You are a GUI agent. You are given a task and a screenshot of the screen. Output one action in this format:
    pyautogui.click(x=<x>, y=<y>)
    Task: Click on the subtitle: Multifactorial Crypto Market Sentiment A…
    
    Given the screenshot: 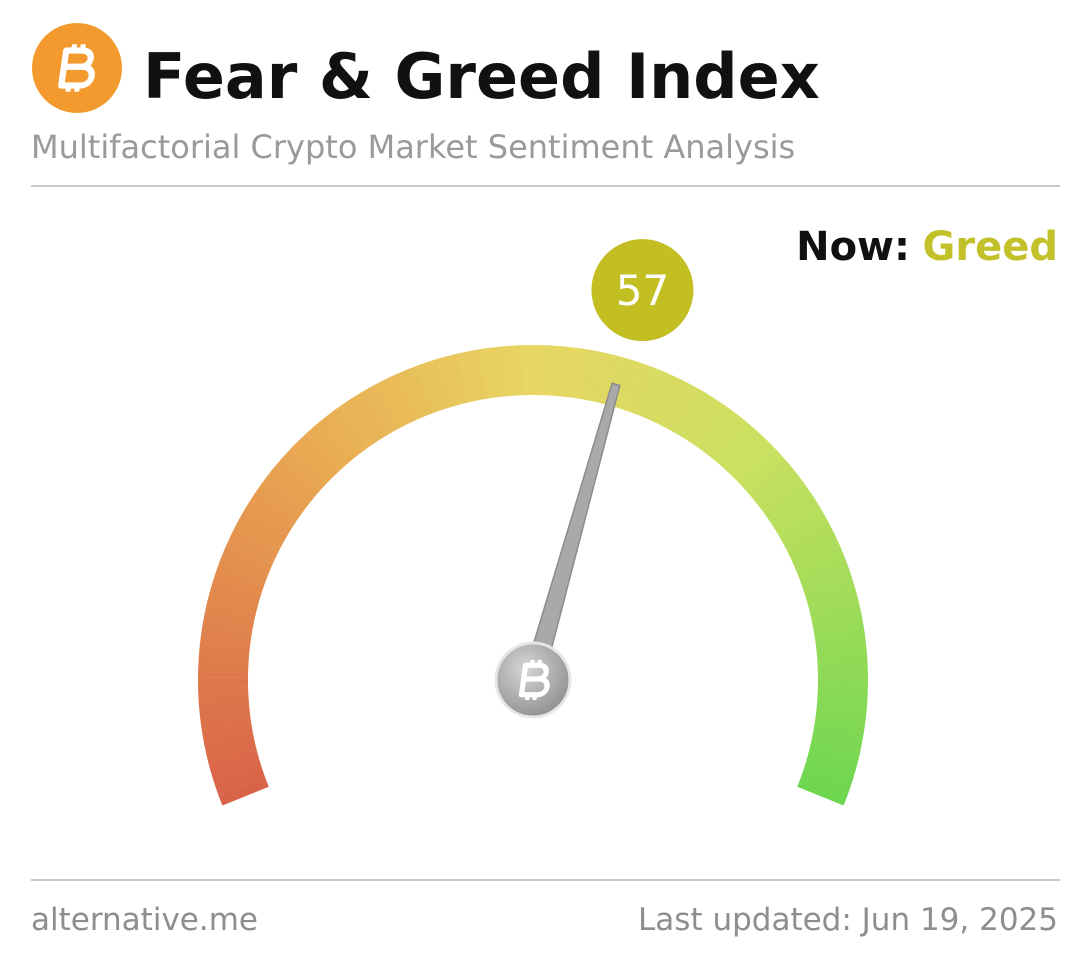 What is the action you would take?
    pyautogui.click(x=413, y=147)
    